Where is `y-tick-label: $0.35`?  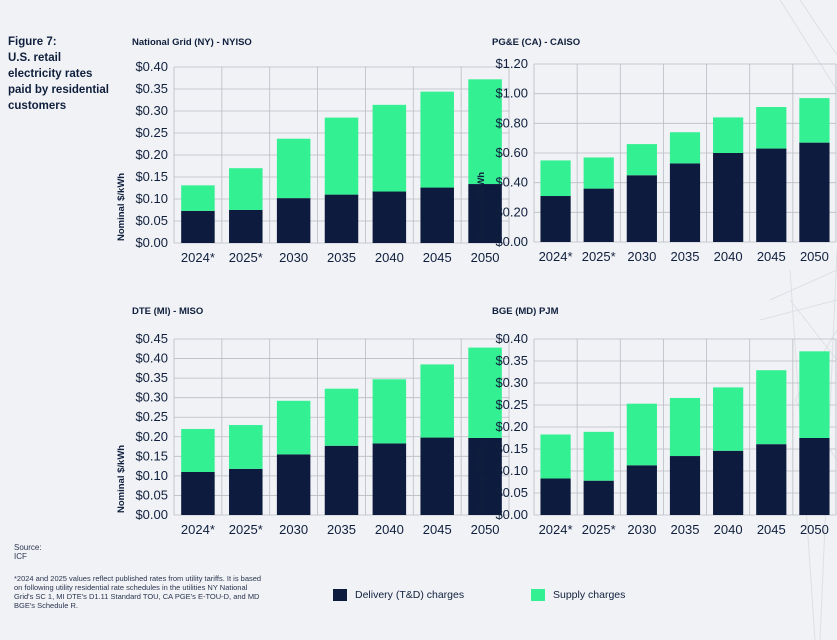
y-tick-label: $0.35 is located at coordinates (511, 360).